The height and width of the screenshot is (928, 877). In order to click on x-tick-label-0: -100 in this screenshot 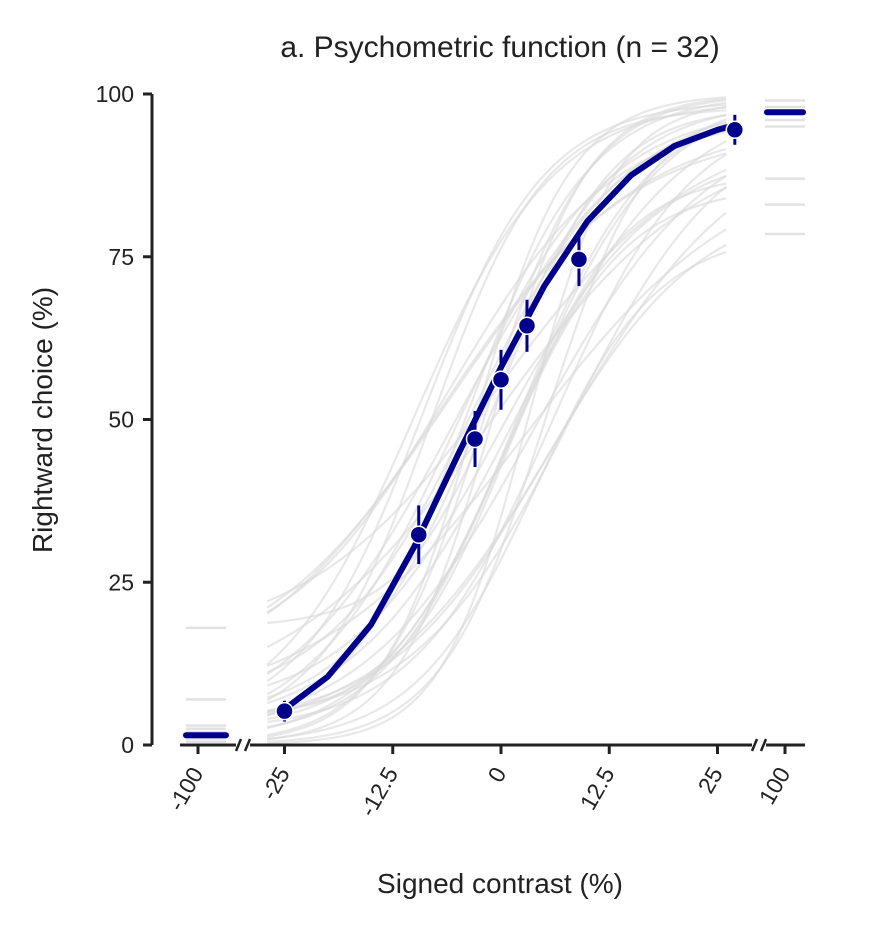, I will do `click(186, 789)`.